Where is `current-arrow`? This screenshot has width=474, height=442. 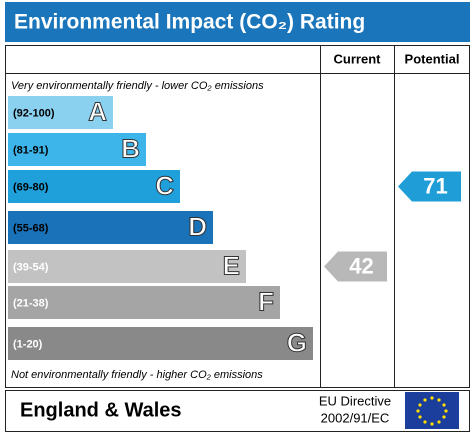 current-arrow is located at coordinates (355, 266).